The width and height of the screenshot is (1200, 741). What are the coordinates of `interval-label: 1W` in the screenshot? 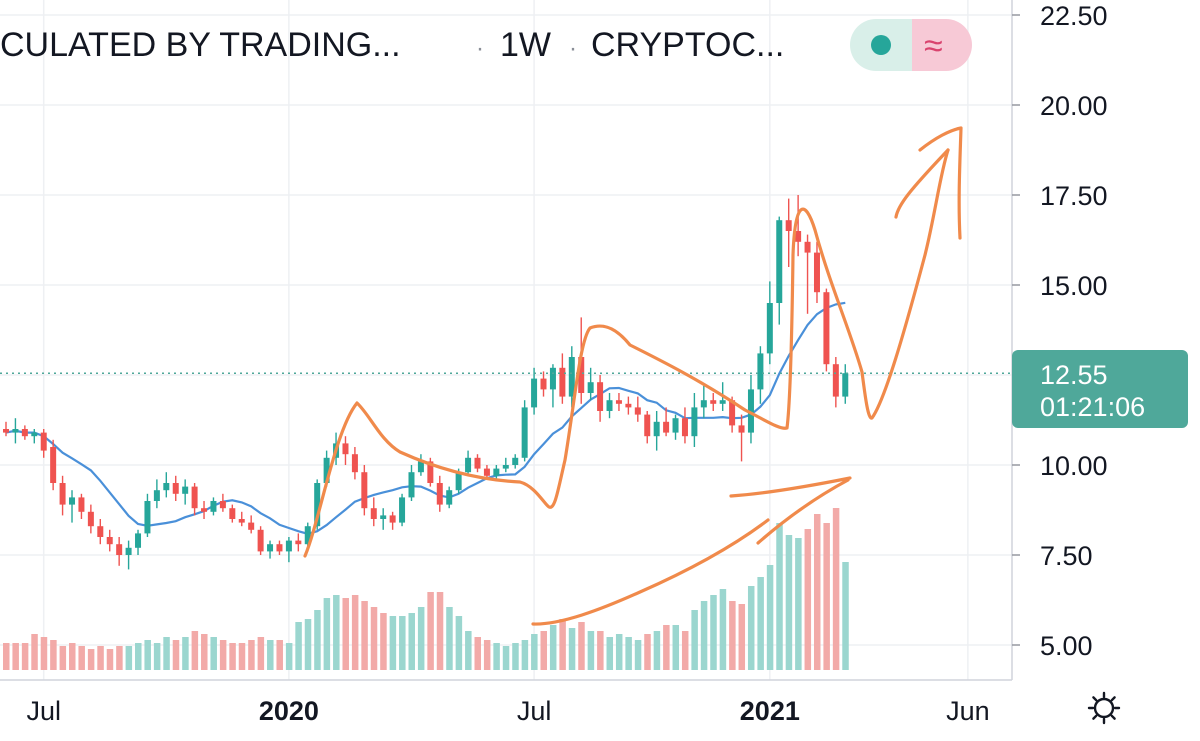 It's located at (525, 45).